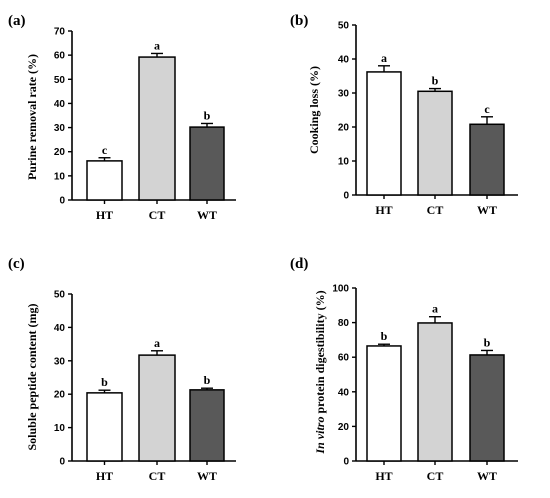  Describe the element at coordinates (207, 476) in the screenshot. I see `x-tick-label-c-wt: WT` at that location.